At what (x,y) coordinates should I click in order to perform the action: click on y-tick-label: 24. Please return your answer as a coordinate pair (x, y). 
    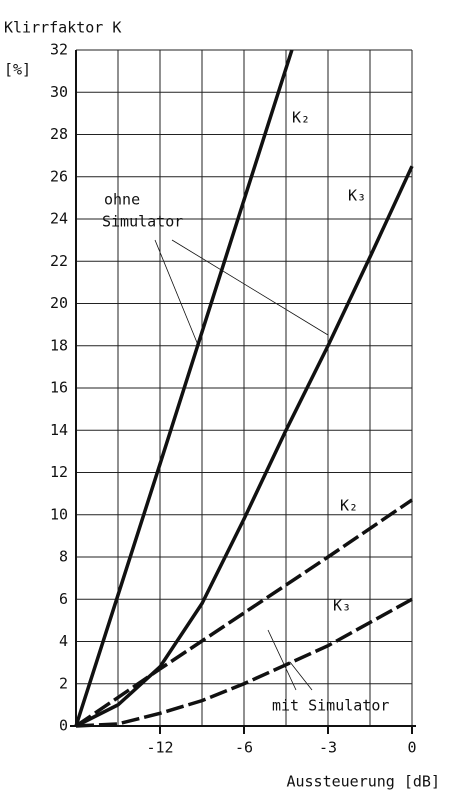
    Looking at the image, I should click on (59, 219).